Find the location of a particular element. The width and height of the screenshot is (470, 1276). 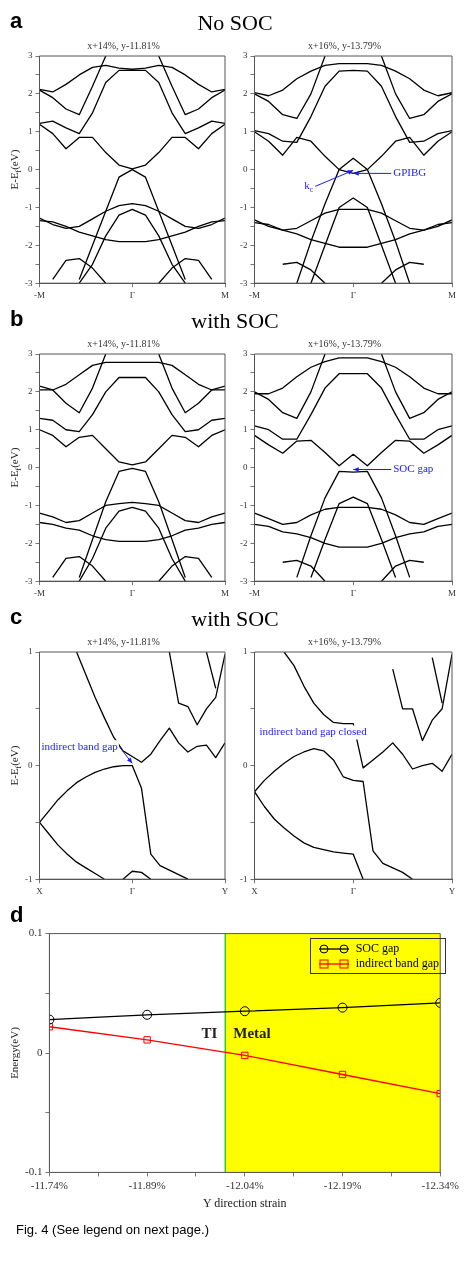

chart-subtitle: No SOC is located at coordinates (235, 22).